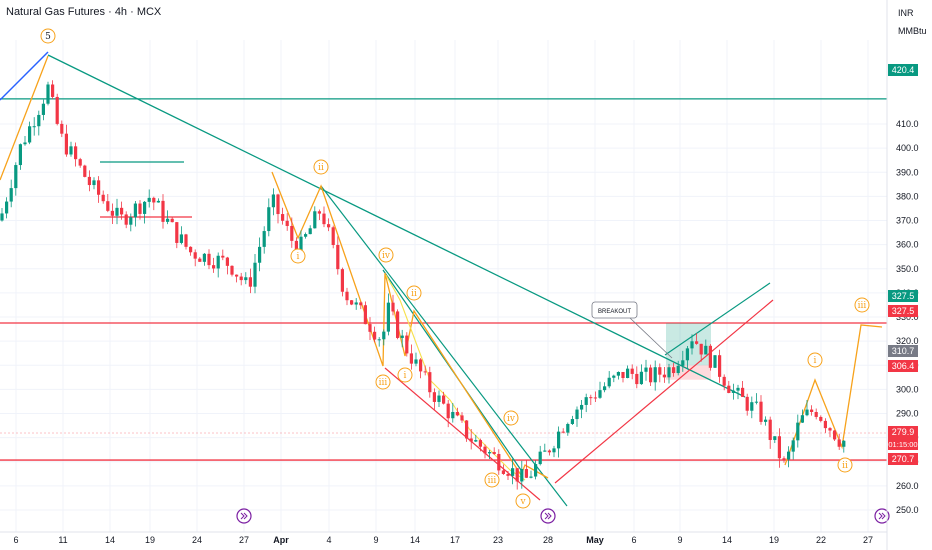 The image size is (932, 550). I want to click on quantity-label: MMBtu, so click(912, 31).